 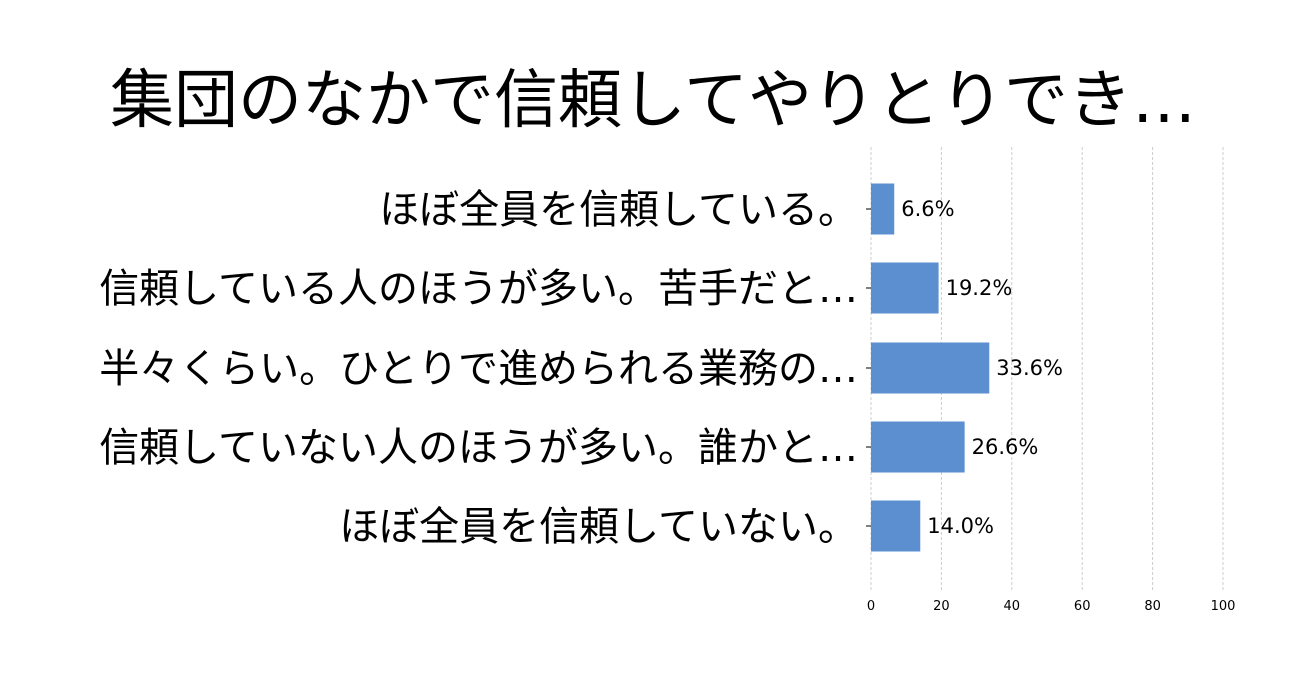 I want to click on x-tick-label: 60, so click(x=1082, y=606).